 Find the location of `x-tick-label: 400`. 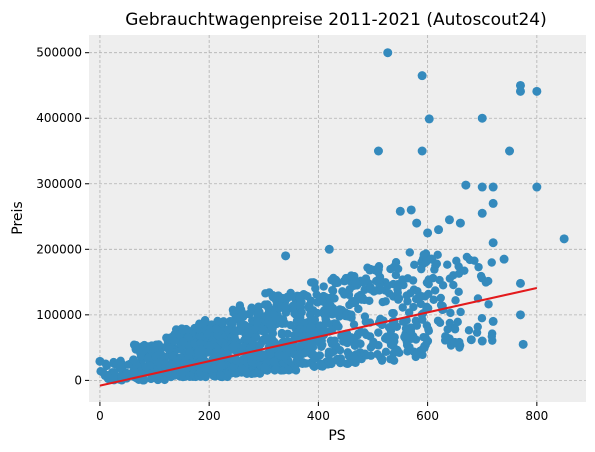

x-tick-label: 400 is located at coordinates (318, 416).